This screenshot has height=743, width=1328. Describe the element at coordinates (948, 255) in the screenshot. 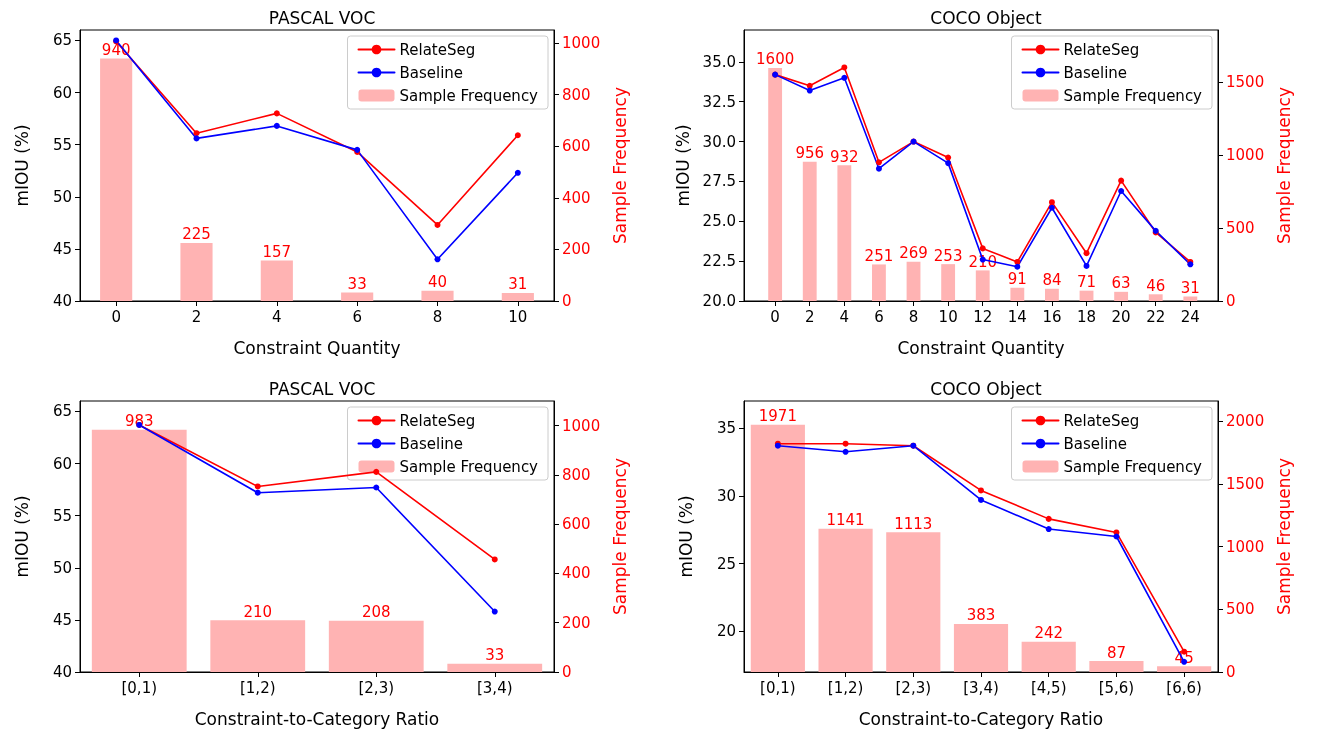

I see `data-label: 253` at that location.